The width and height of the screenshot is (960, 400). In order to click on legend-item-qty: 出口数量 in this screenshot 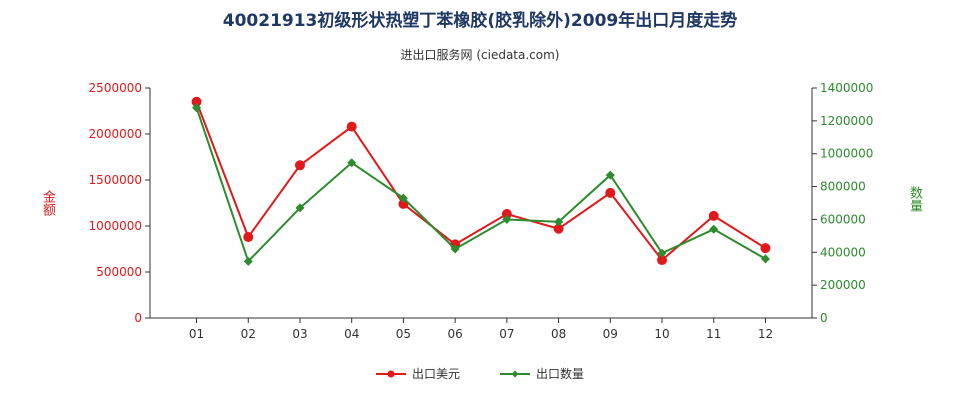, I will do `click(542, 373)`.